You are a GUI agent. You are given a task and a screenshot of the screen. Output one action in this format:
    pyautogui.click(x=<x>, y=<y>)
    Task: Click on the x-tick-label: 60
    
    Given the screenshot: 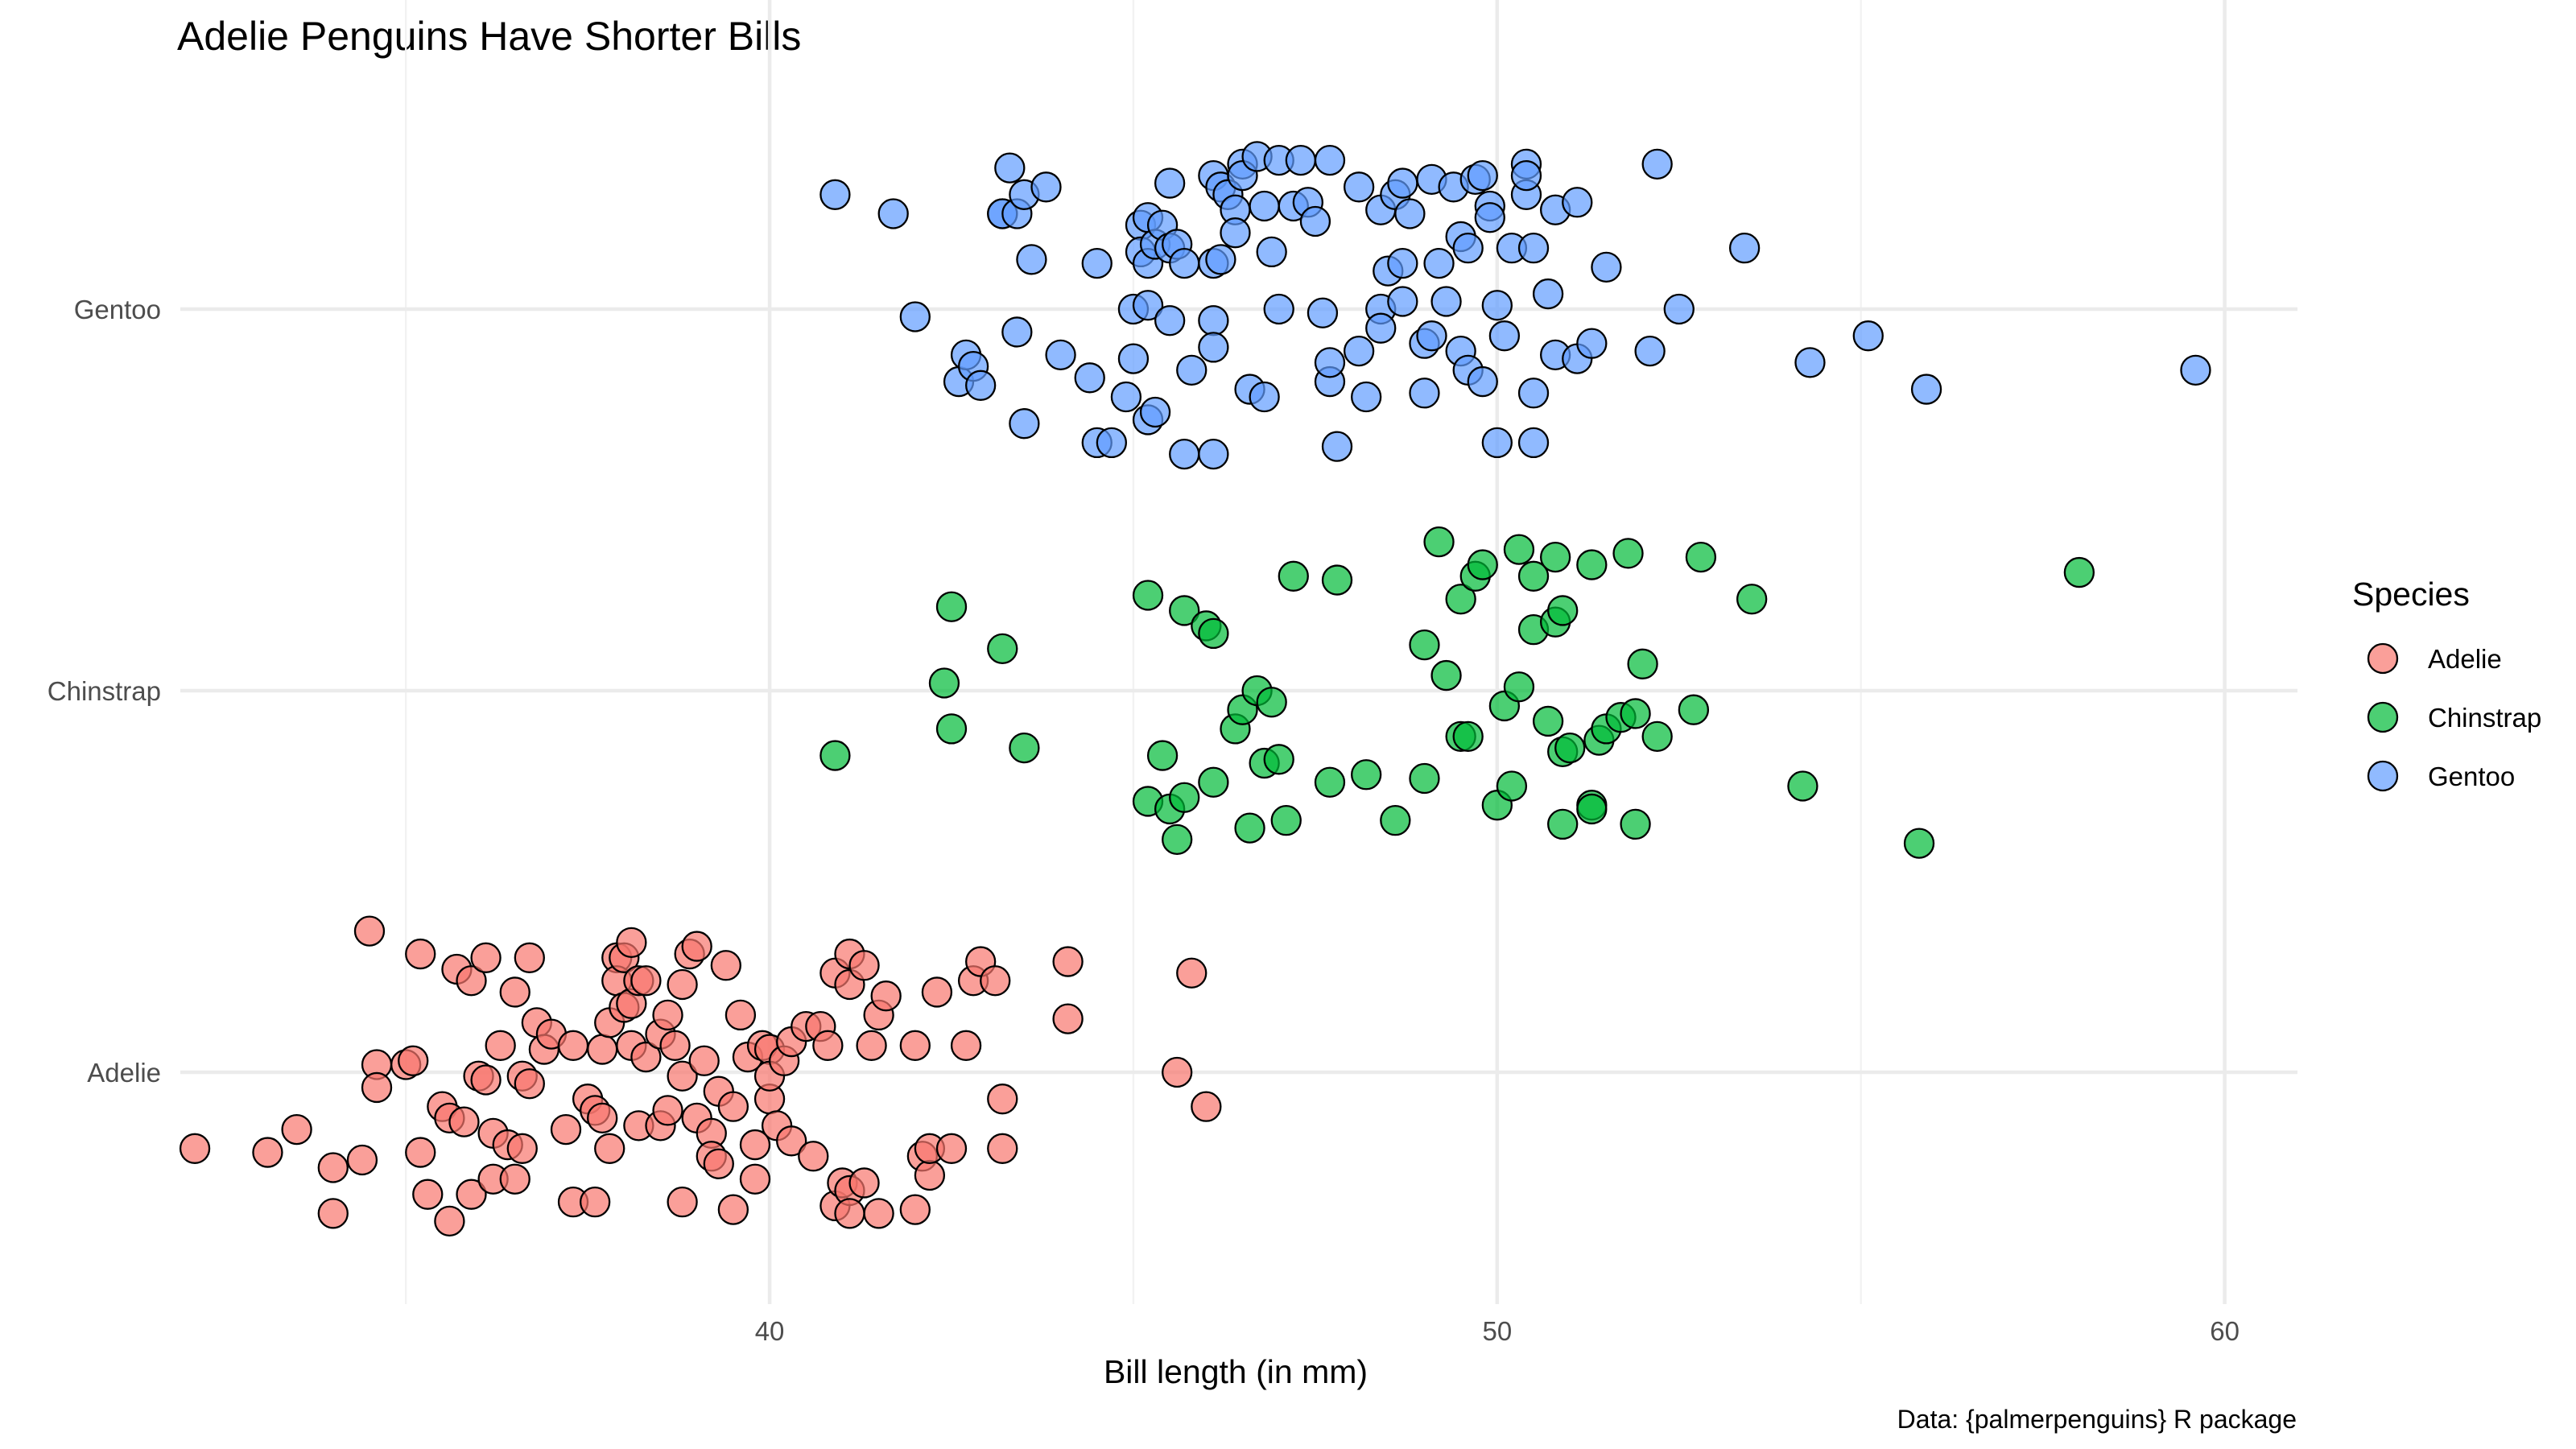 What is the action you would take?
    pyautogui.click(x=2225, y=1331)
    